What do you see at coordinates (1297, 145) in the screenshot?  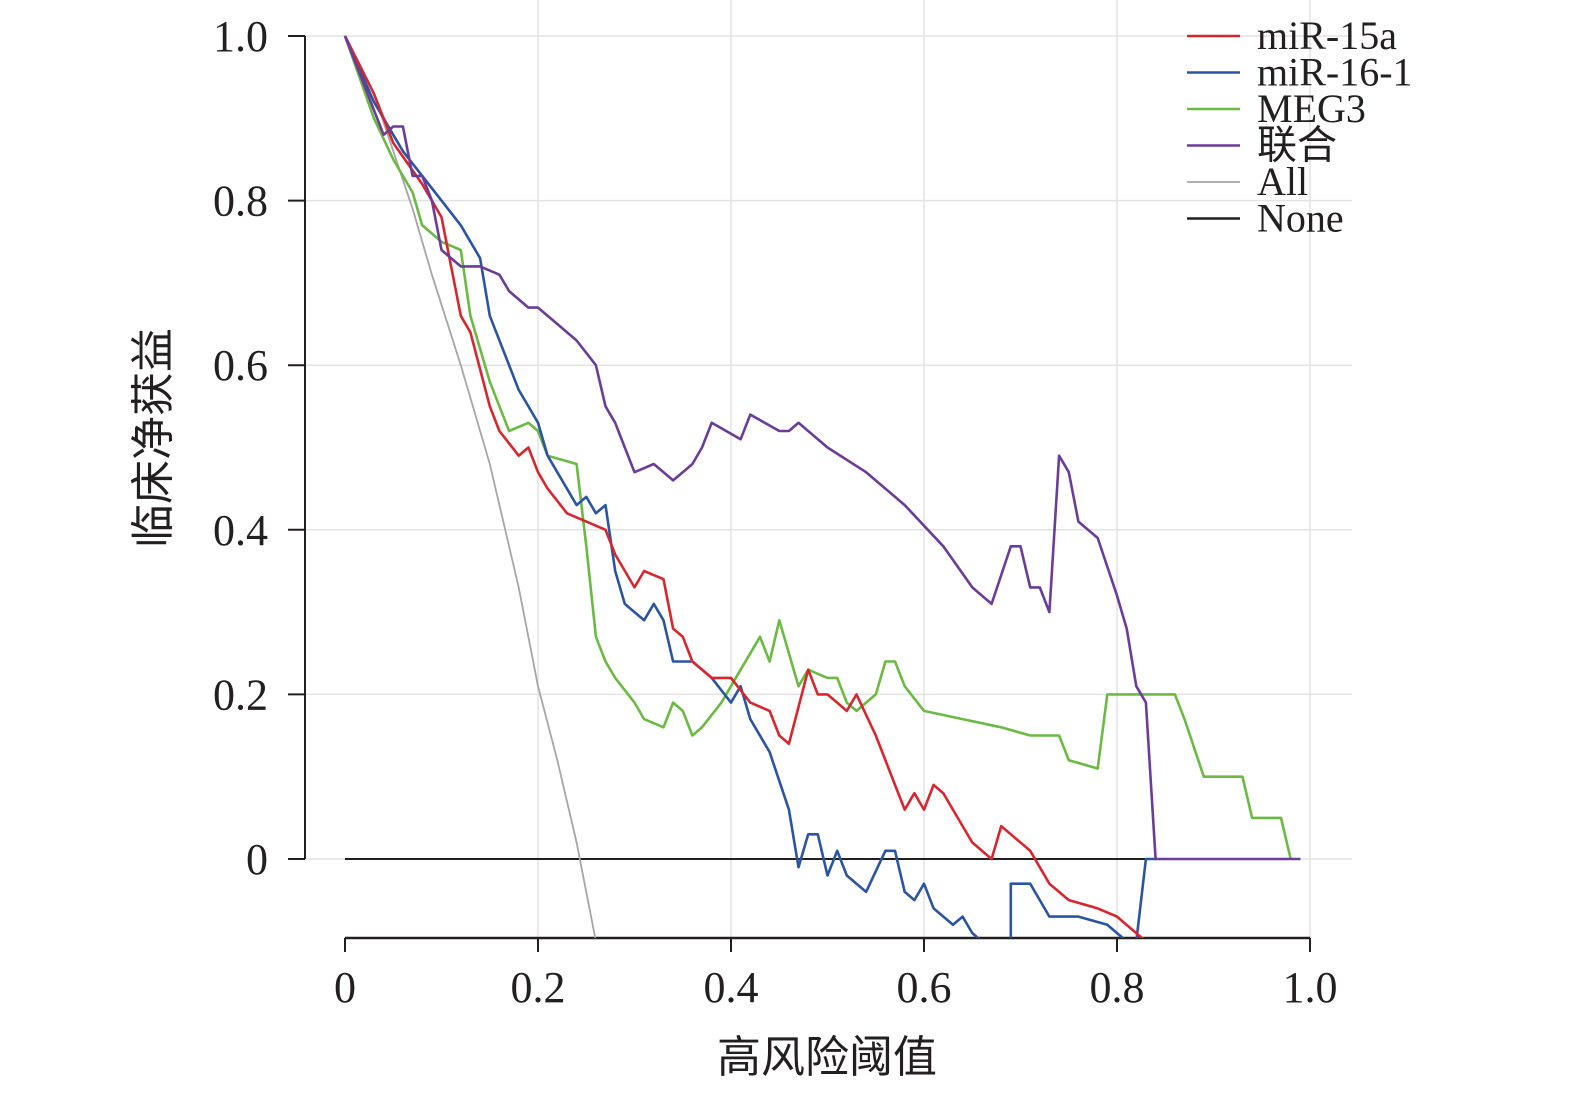 I see `legend-label: 联合` at bounding box center [1297, 145].